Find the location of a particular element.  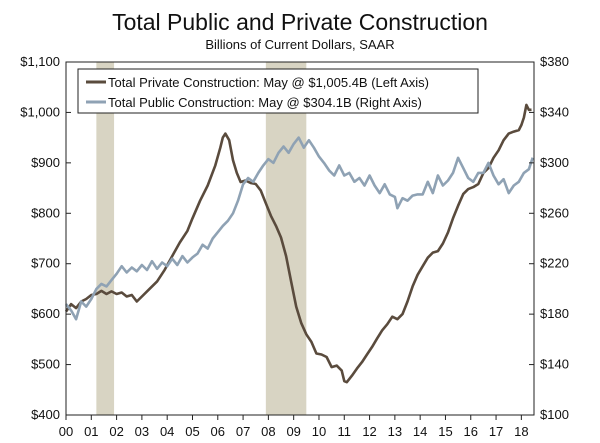

left-axis-tick-label: $600 is located at coordinates (45, 313).